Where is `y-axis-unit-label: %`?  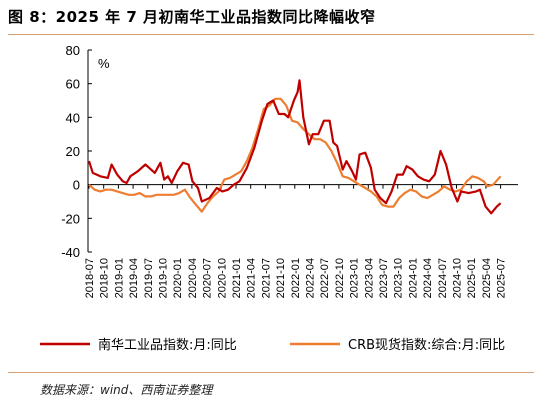
y-axis-unit-label: % is located at coordinates (104, 63).